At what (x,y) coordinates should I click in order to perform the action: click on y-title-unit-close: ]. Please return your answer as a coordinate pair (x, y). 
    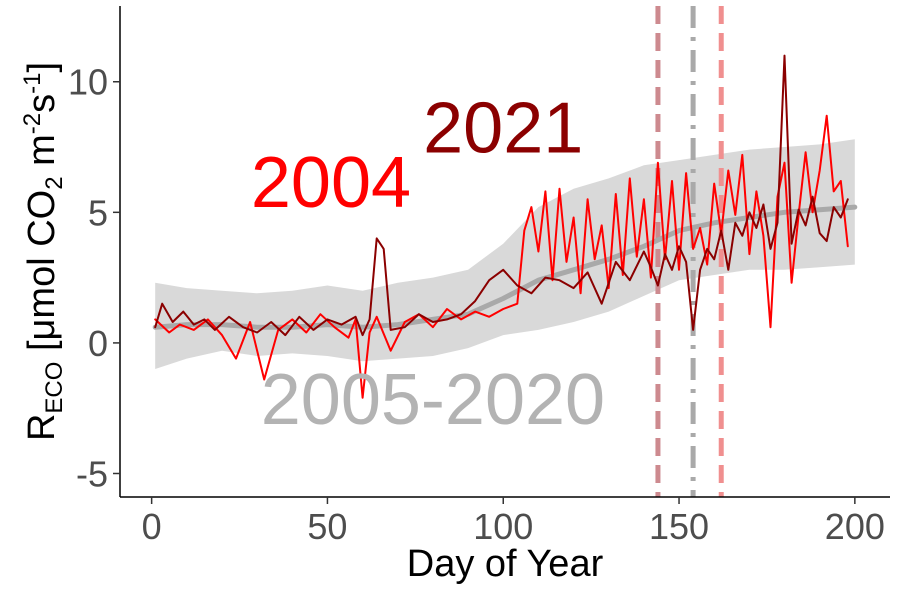
    Looking at the image, I should click on (42, 67).